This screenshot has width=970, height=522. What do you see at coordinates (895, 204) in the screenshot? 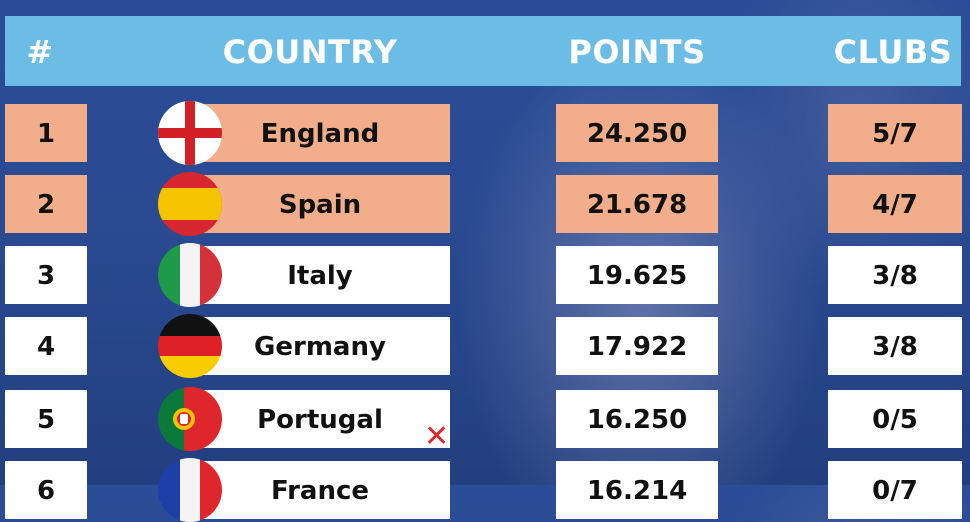
I see `clubs-cell: 4/7` at bounding box center [895, 204].